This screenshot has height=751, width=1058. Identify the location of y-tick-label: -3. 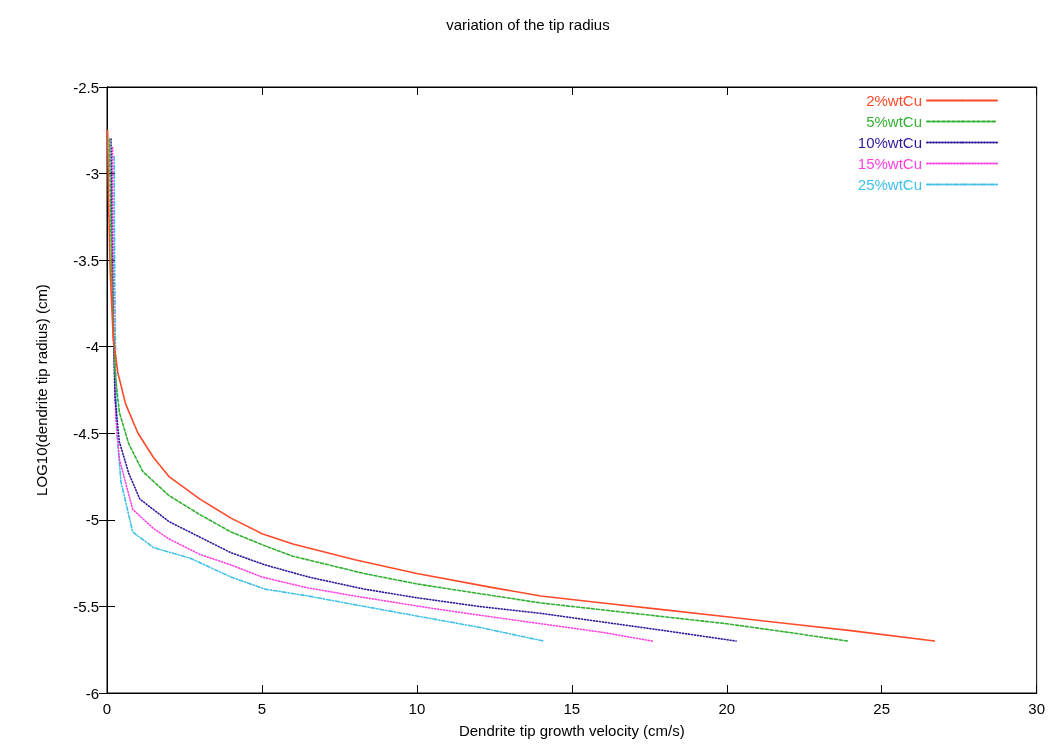
(92, 174).